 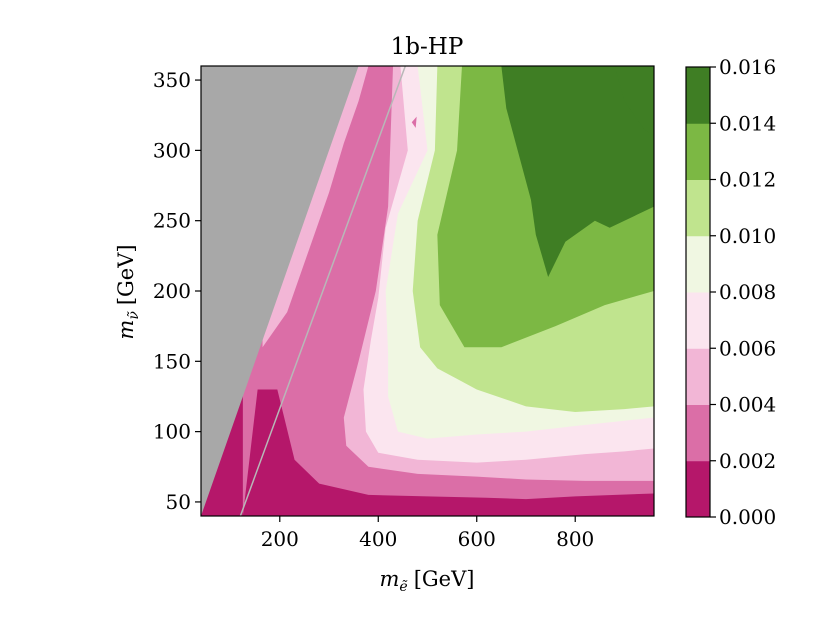 I want to click on y-tick-label: 150, so click(x=172, y=361).